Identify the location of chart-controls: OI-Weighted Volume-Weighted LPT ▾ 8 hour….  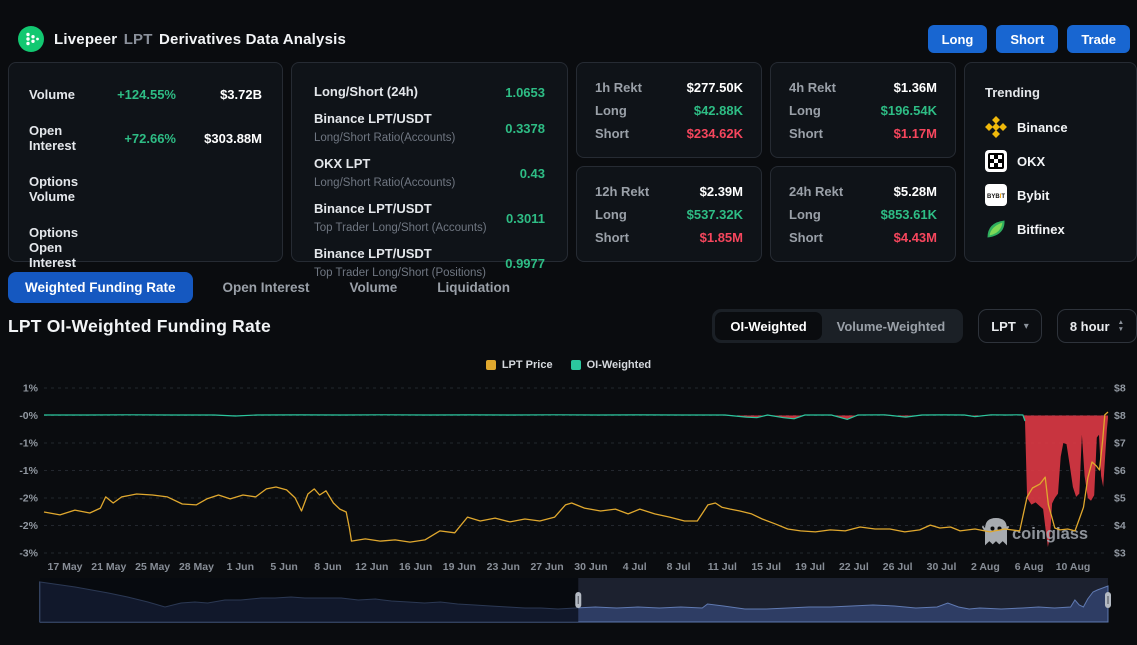
(924, 326).